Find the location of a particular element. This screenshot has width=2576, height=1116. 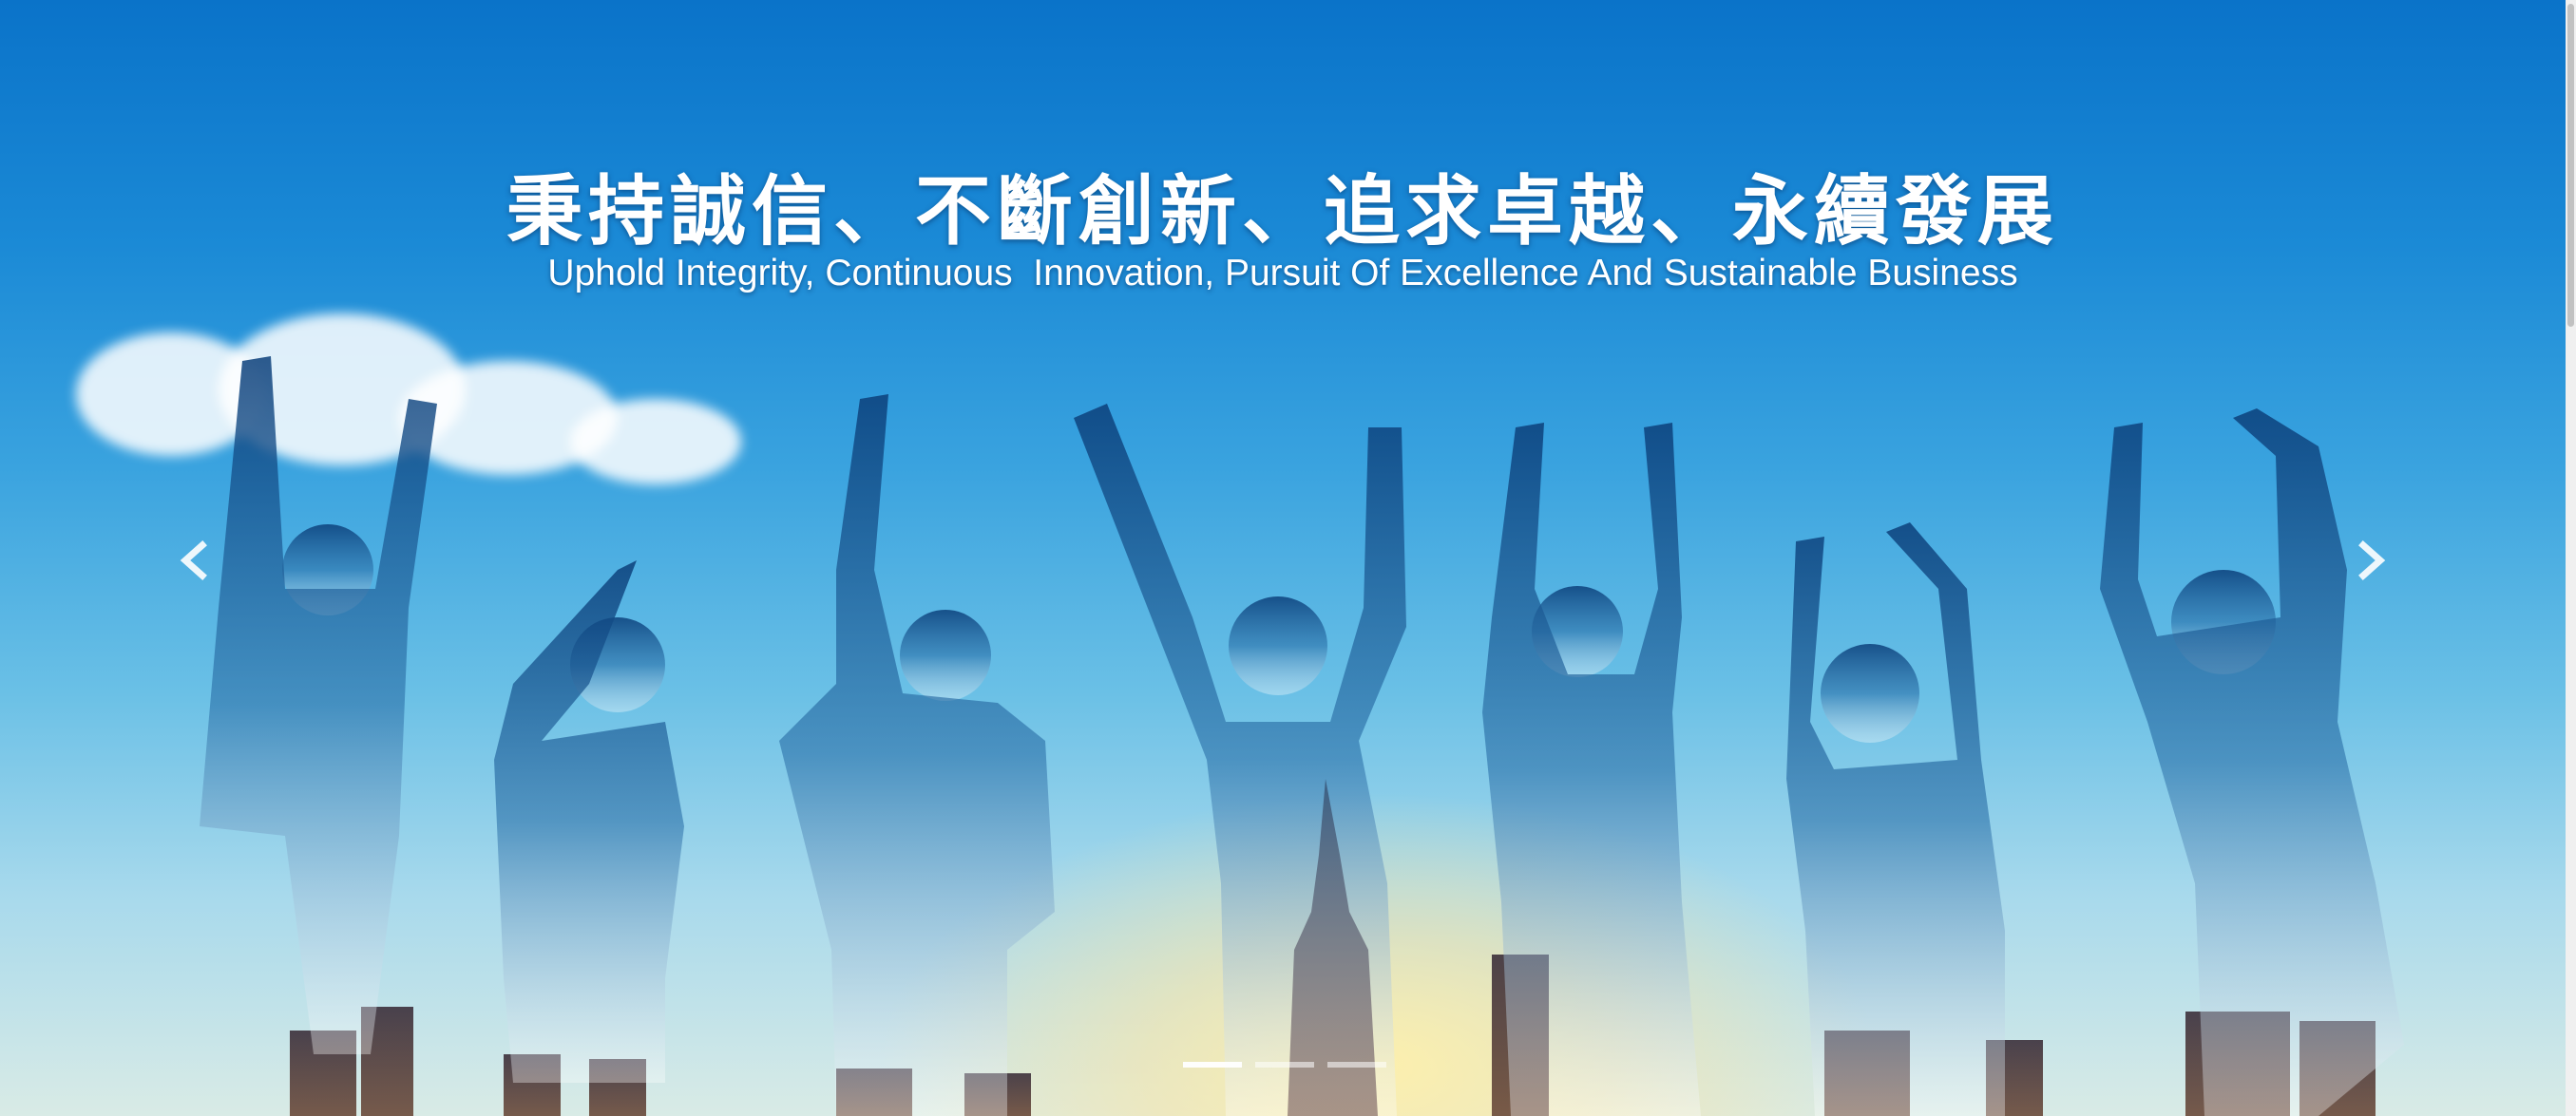

carousel-next-button is located at coordinates (2370, 560).